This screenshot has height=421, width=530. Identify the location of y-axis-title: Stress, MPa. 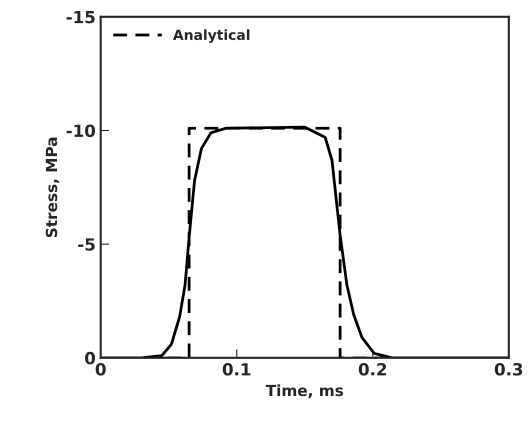
(53, 188).